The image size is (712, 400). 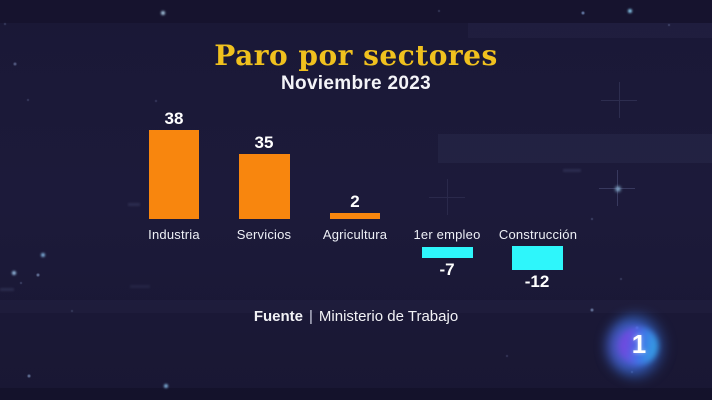 What do you see at coordinates (355, 216) in the screenshot?
I see `bar-agricultura` at bounding box center [355, 216].